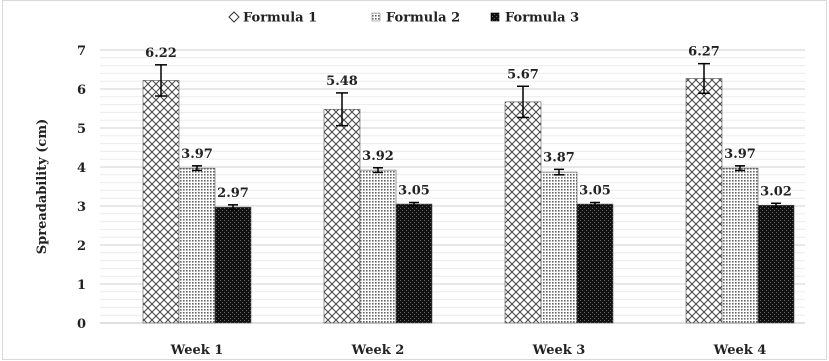 The height and width of the screenshot is (361, 829). What do you see at coordinates (161, 53) in the screenshot?
I see `data-label: 6.22` at bounding box center [161, 53].